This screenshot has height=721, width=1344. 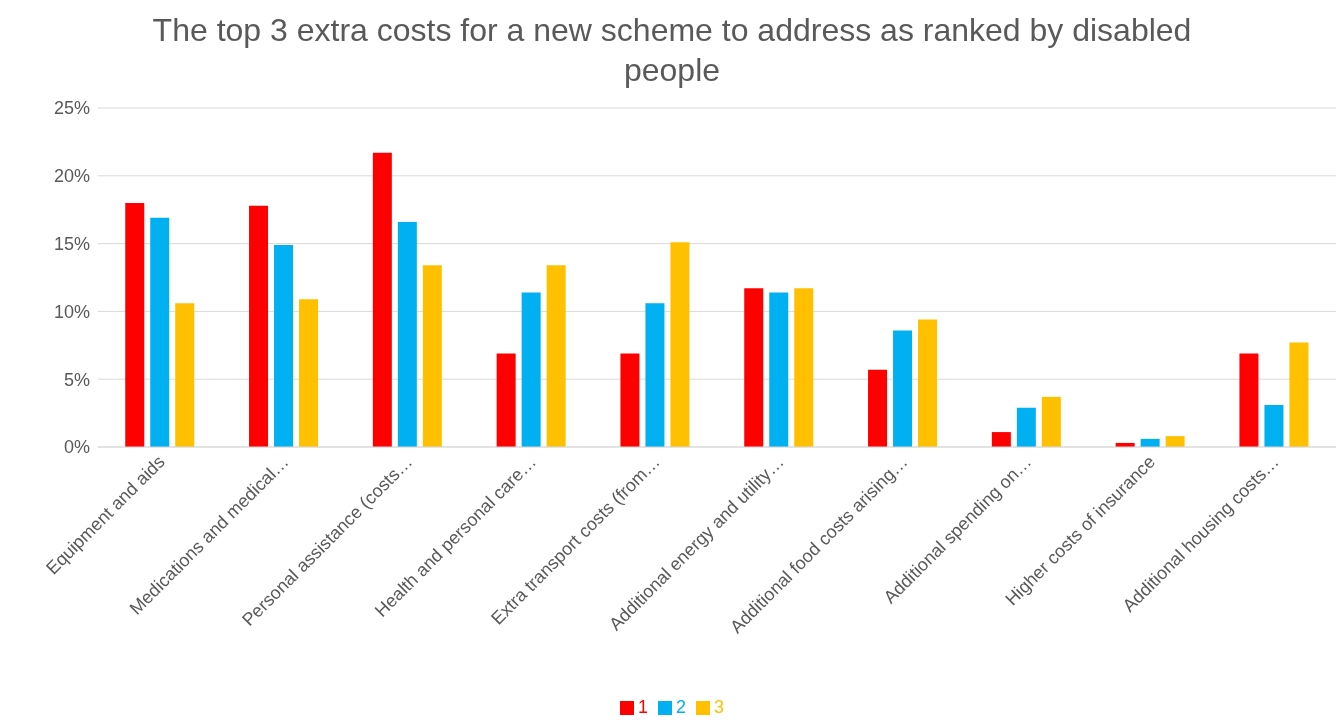 I want to click on y-tick-label: 25%, so click(x=71, y=108).